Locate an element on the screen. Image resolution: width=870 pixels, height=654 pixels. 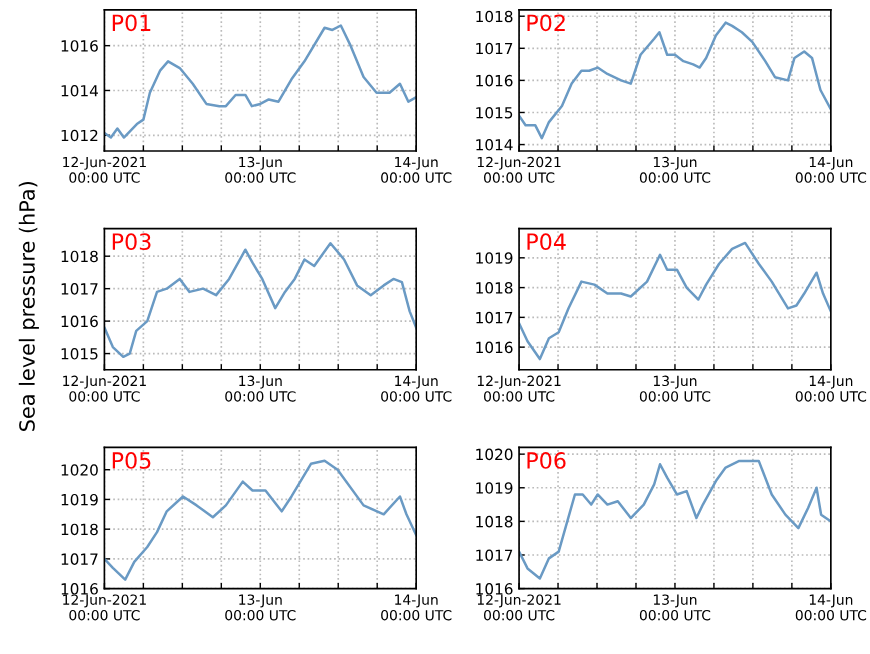
y-axis-title: Sea level pressure (hPa) is located at coordinates (28, 306).